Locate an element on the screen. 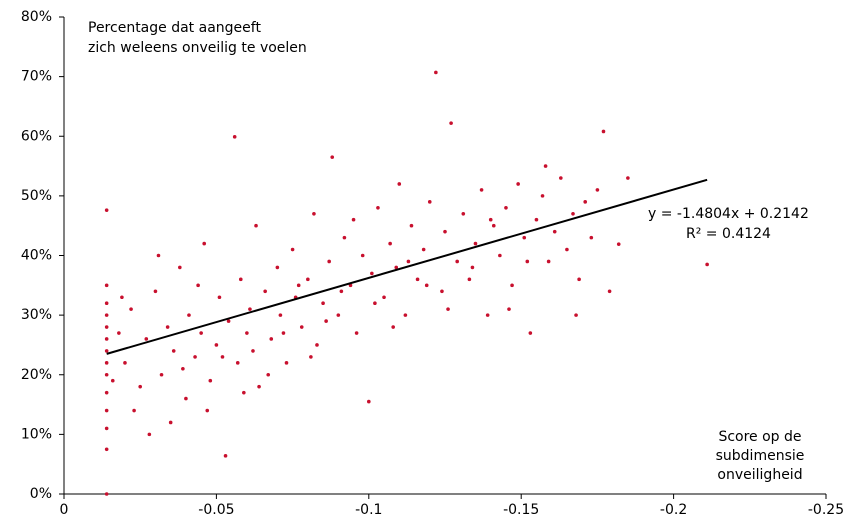  x-tick-label: -0.1 is located at coordinates (368, 510).